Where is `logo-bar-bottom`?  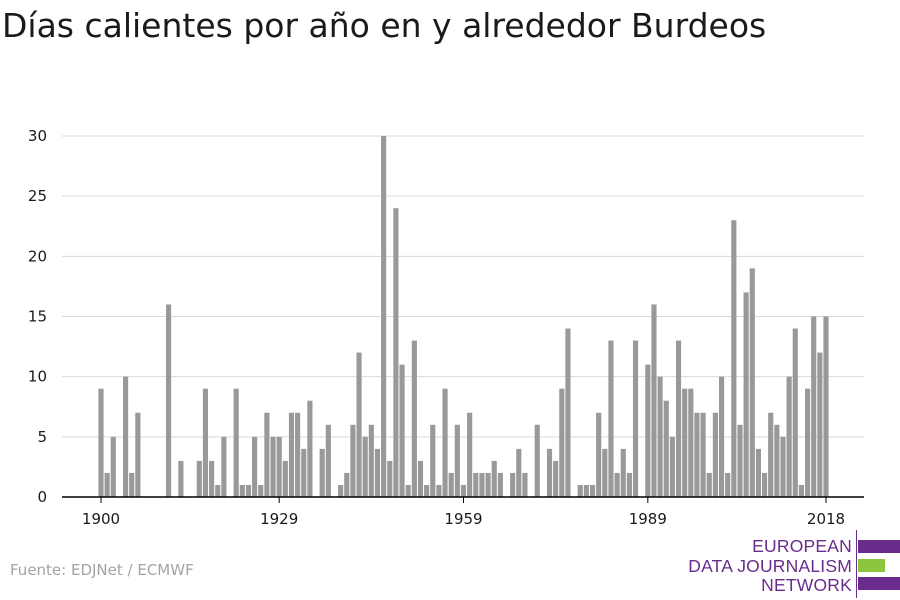
logo-bar-bottom is located at coordinates (879, 583).